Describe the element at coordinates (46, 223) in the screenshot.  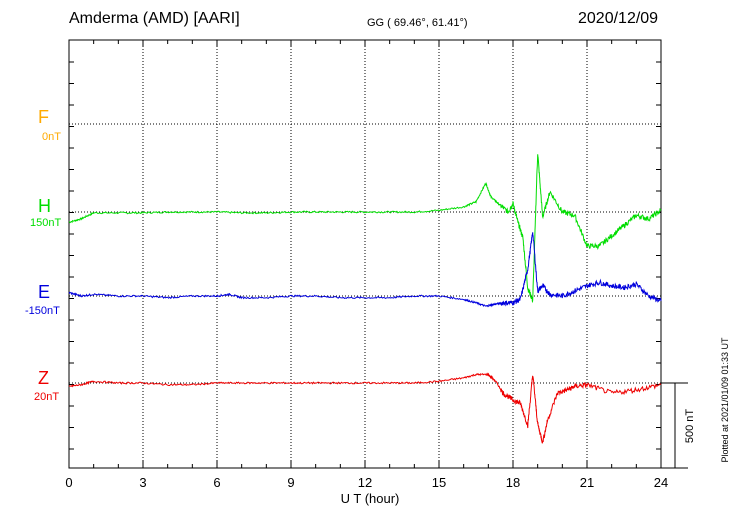
I see `trace-baseline-h: 150nT` at that location.